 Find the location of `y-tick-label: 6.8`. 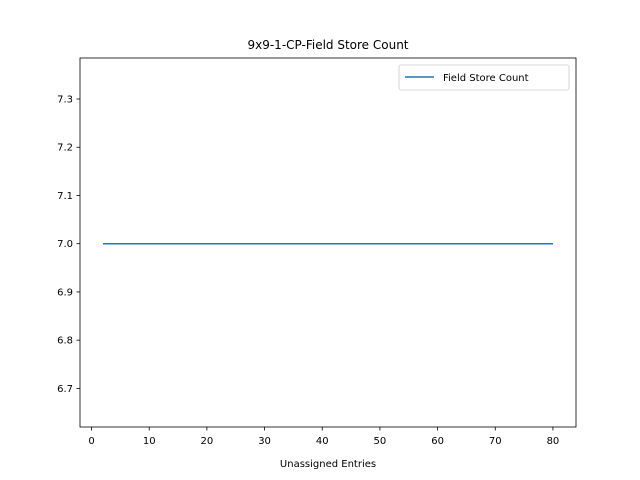

y-tick-label: 6.8 is located at coordinates (65, 341).